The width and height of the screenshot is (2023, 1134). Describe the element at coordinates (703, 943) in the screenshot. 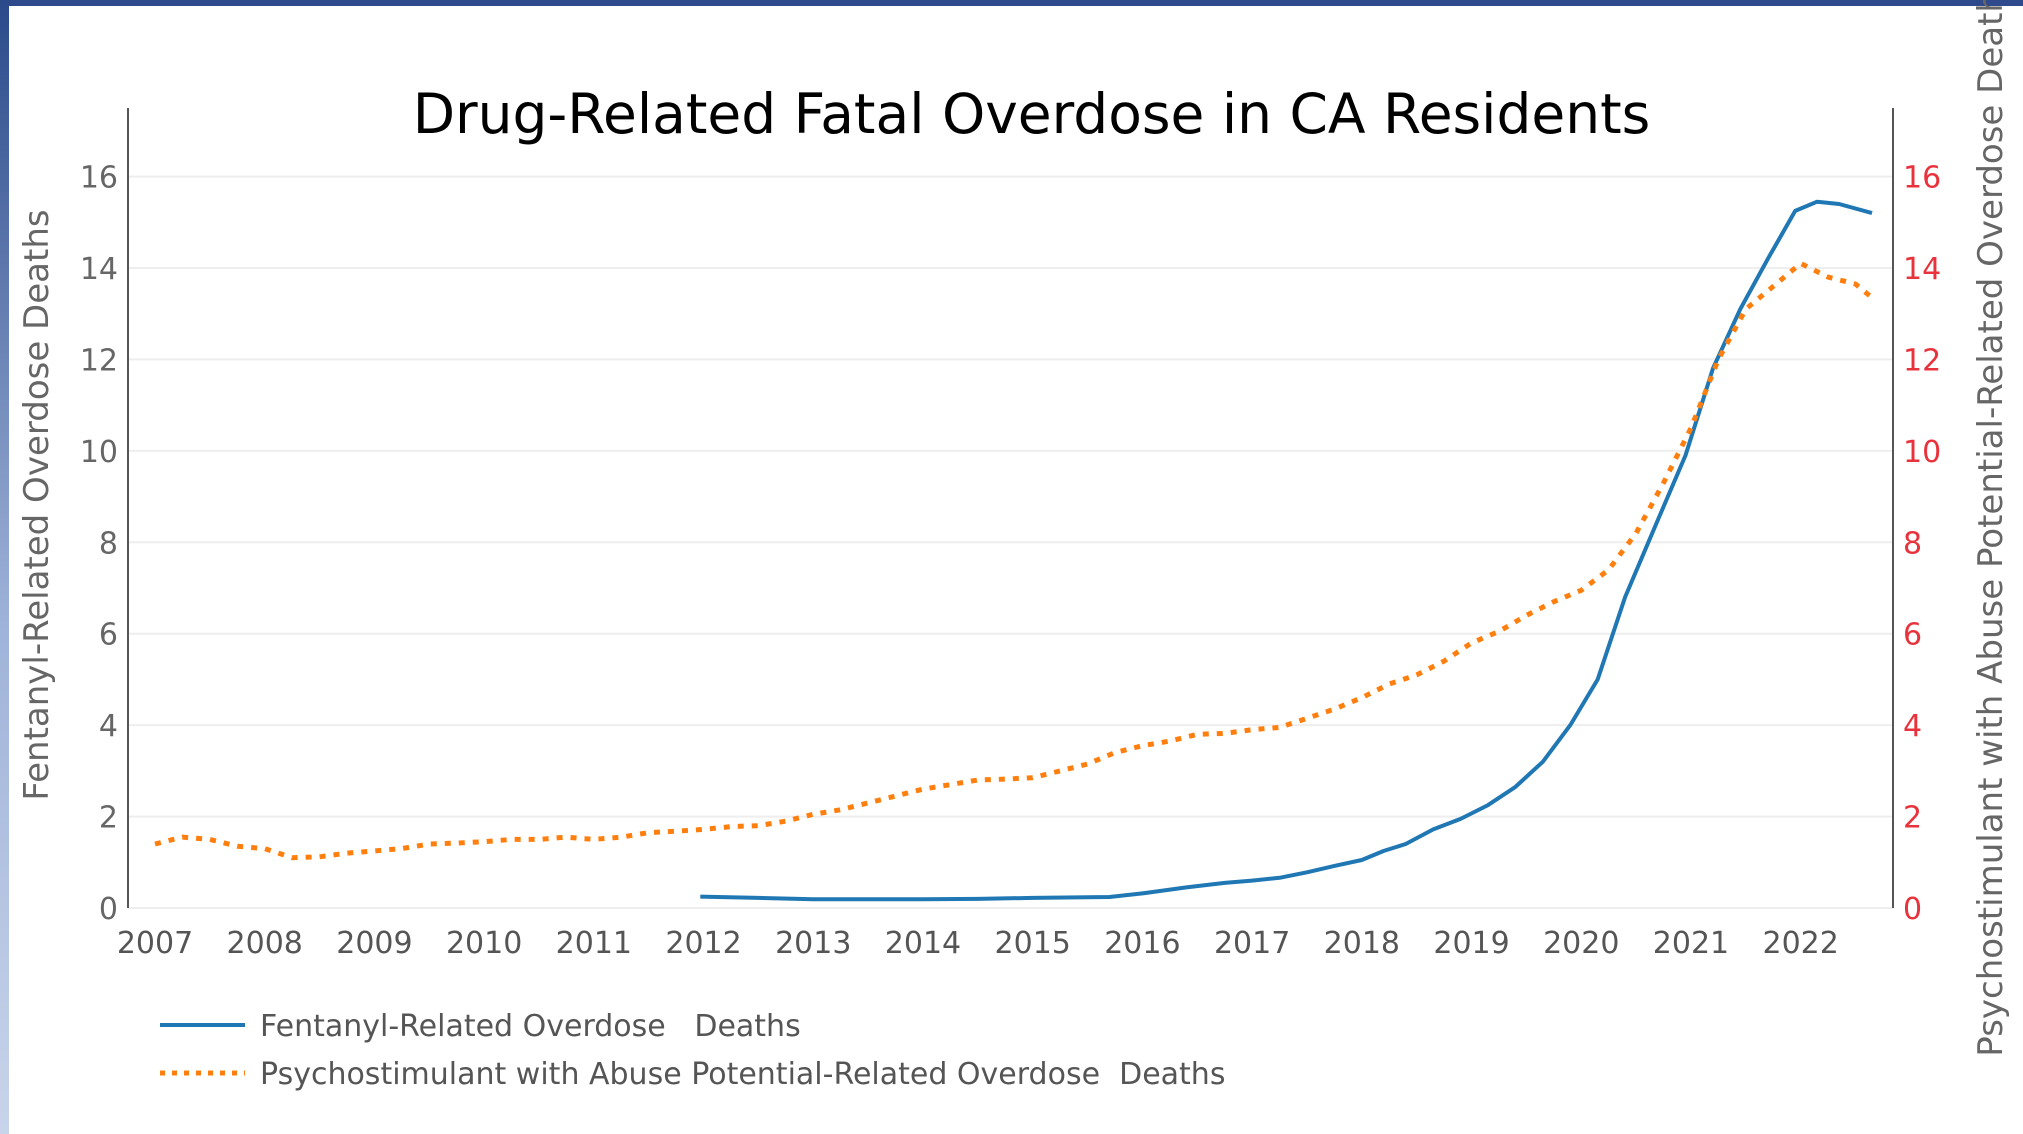

I see `x-tick-label: 2012` at that location.